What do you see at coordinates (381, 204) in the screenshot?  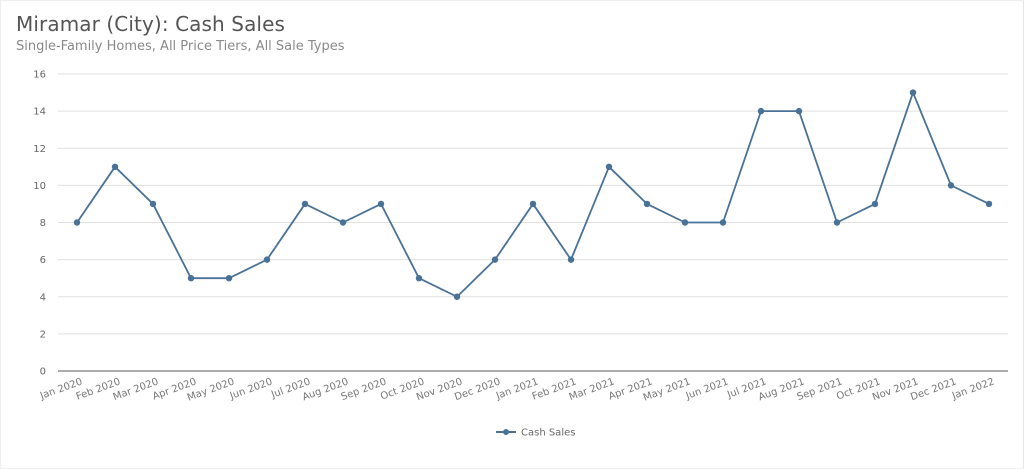 I see `data-point: Sep 2020: 9` at bounding box center [381, 204].